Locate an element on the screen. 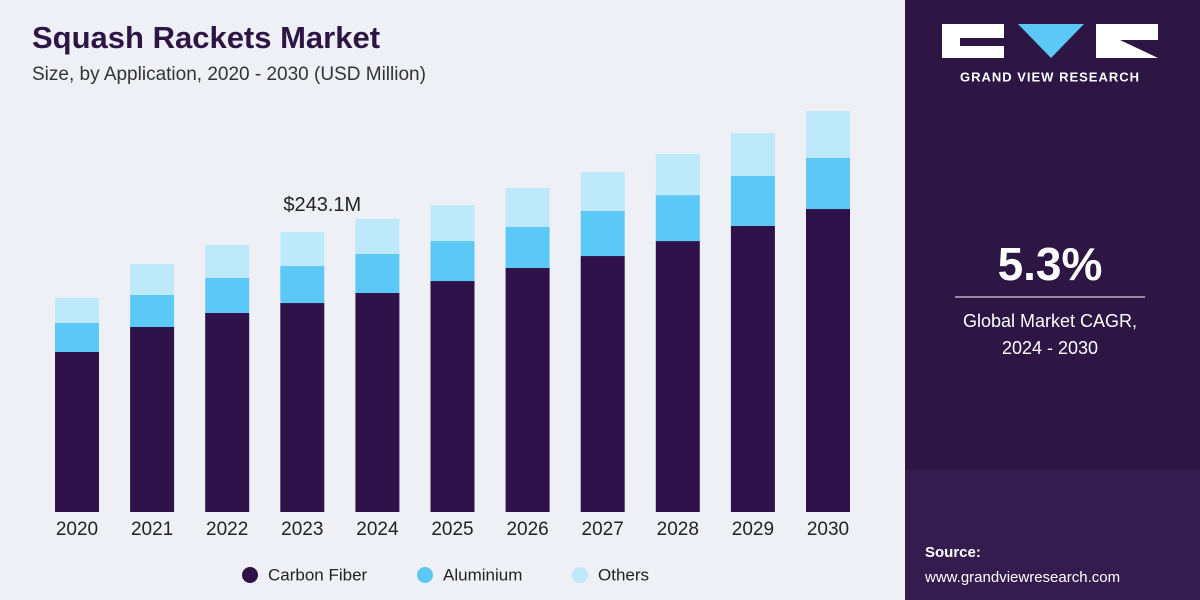  logo-v is located at coordinates (1051, 41).